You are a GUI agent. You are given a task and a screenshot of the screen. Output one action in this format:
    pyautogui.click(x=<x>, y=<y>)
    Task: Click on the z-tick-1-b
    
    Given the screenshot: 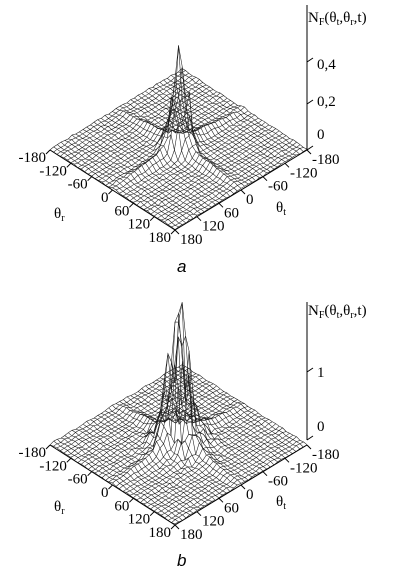 What is the action you would take?
    pyautogui.click(x=310, y=370)
    